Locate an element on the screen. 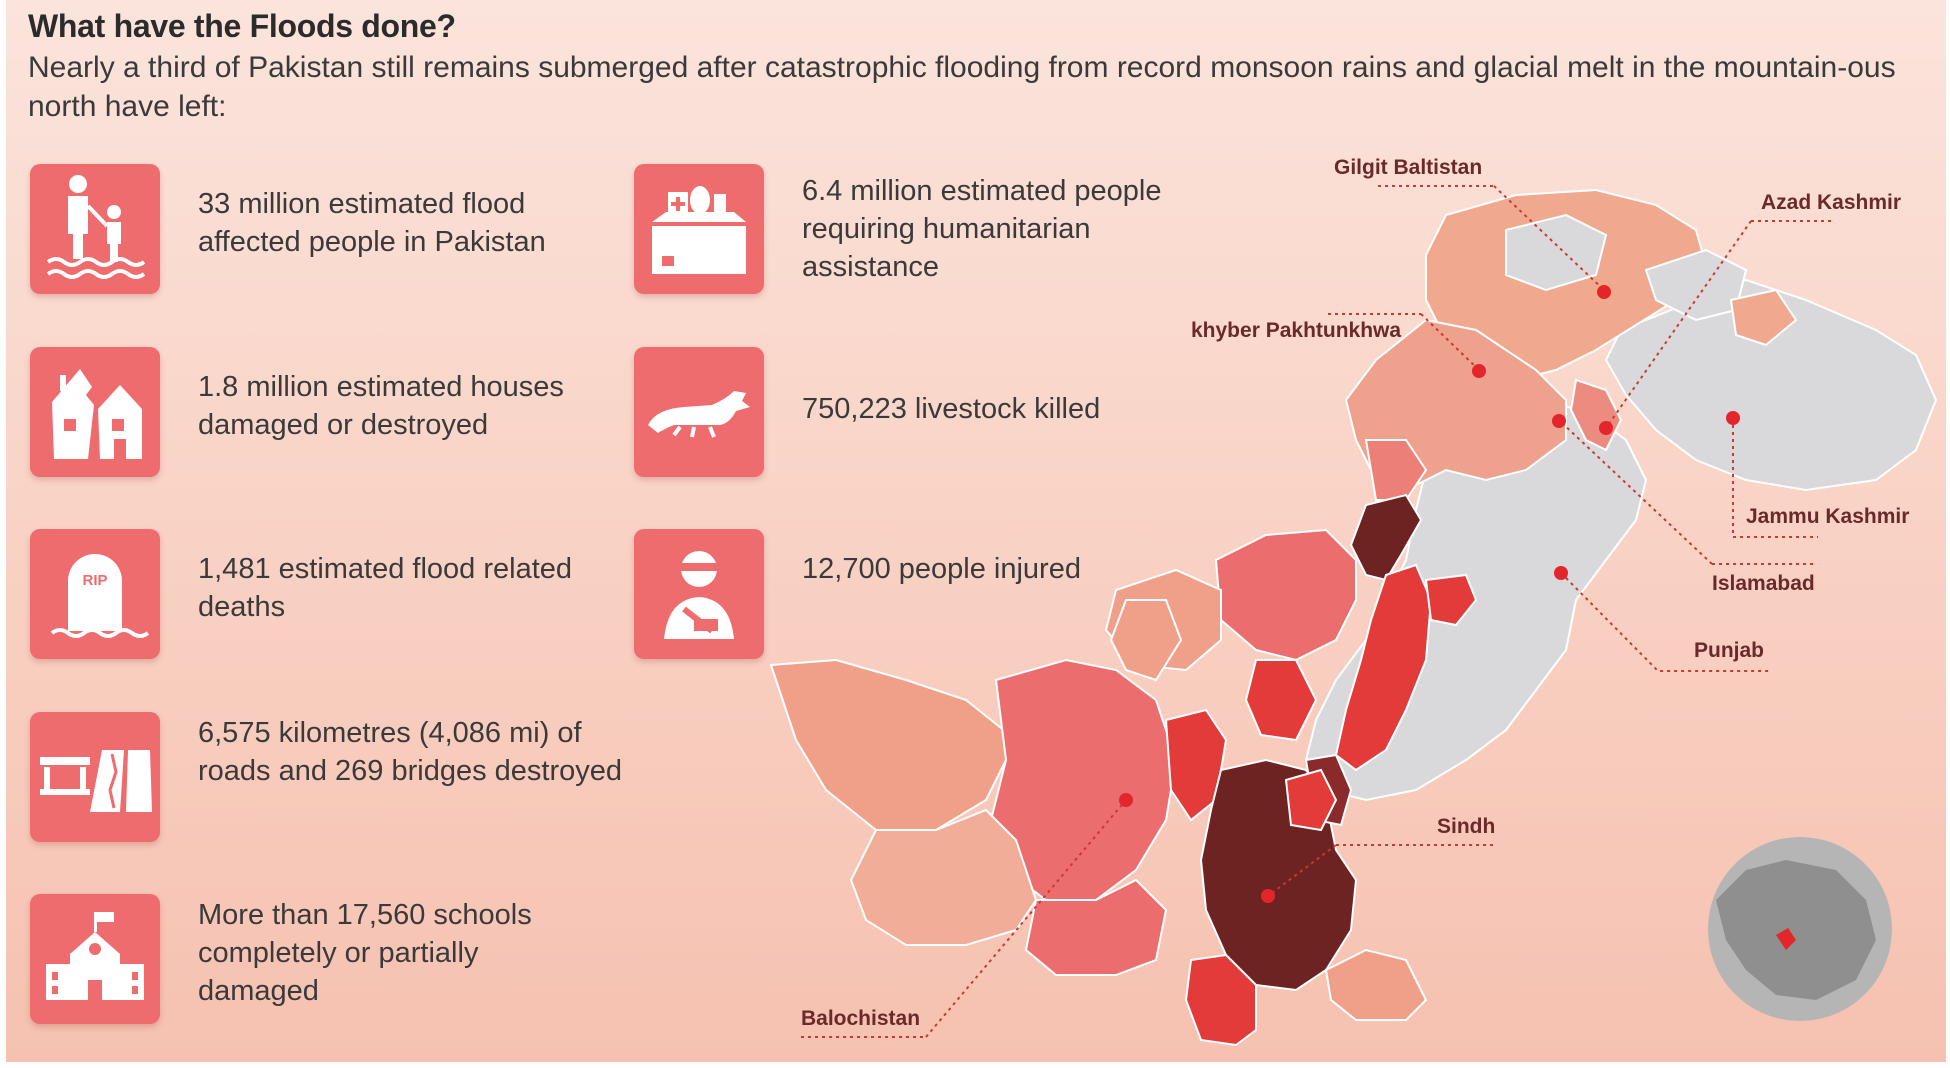 This screenshot has height=1068, width=1950. aid-box-icon is located at coordinates (699, 229).